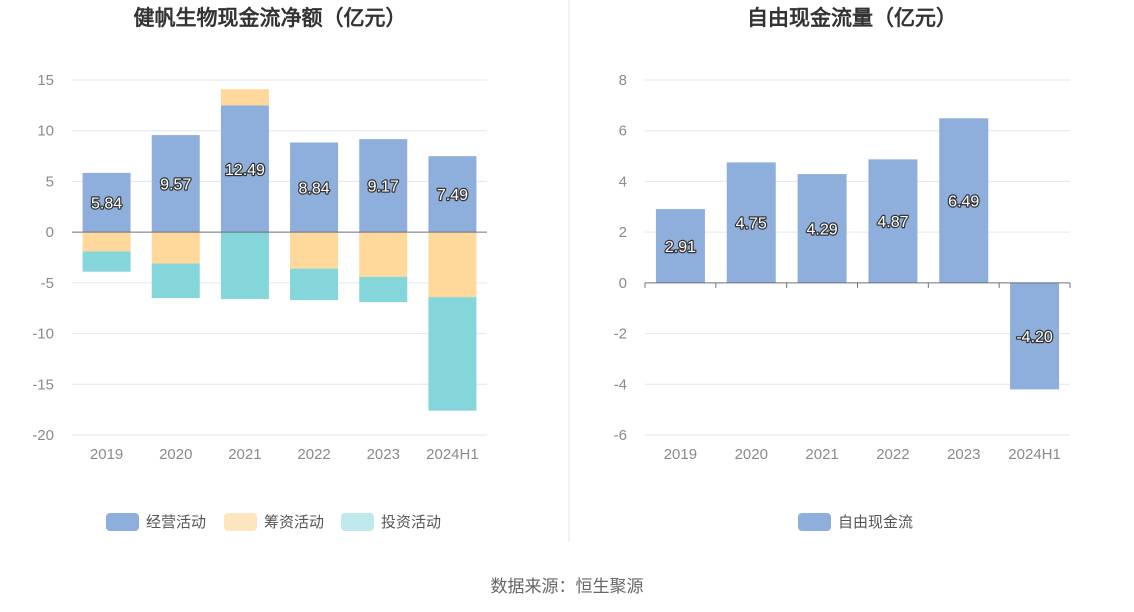  What do you see at coordinates (452, 265) in the screenshot?
I see `bar-筹资活动-2024H1` at bounding box center [452, 265].